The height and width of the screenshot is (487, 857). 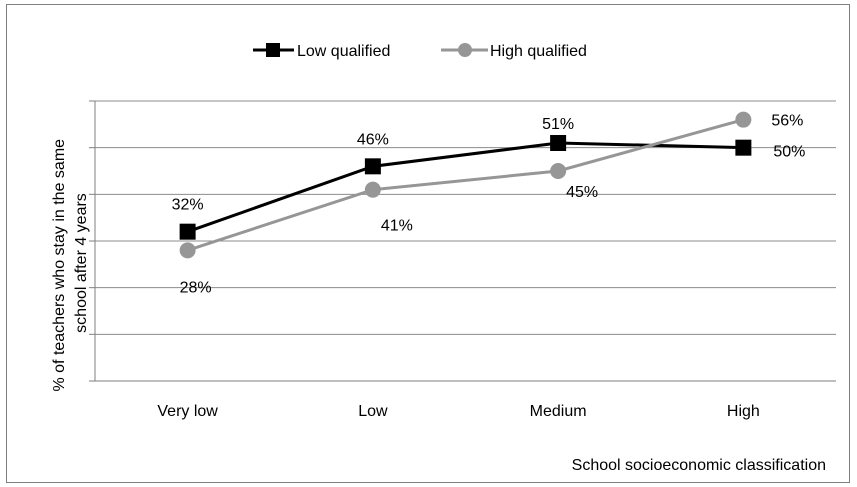 What do you see at coordinates (196, 287) in the screenshot?
I see `data-label: 28%` at bounding box center [196, 287].